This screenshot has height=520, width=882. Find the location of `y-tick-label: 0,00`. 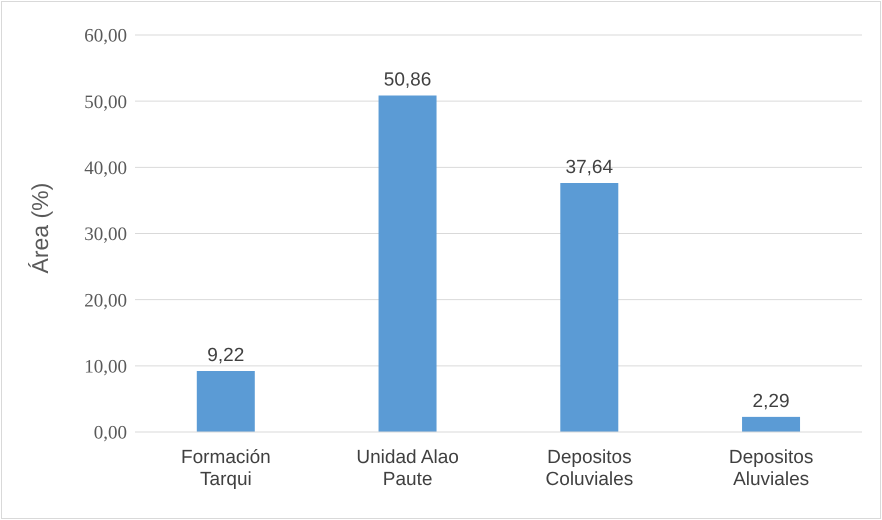

y-tick-label: 0,00 is located at coordinates (110, 433).